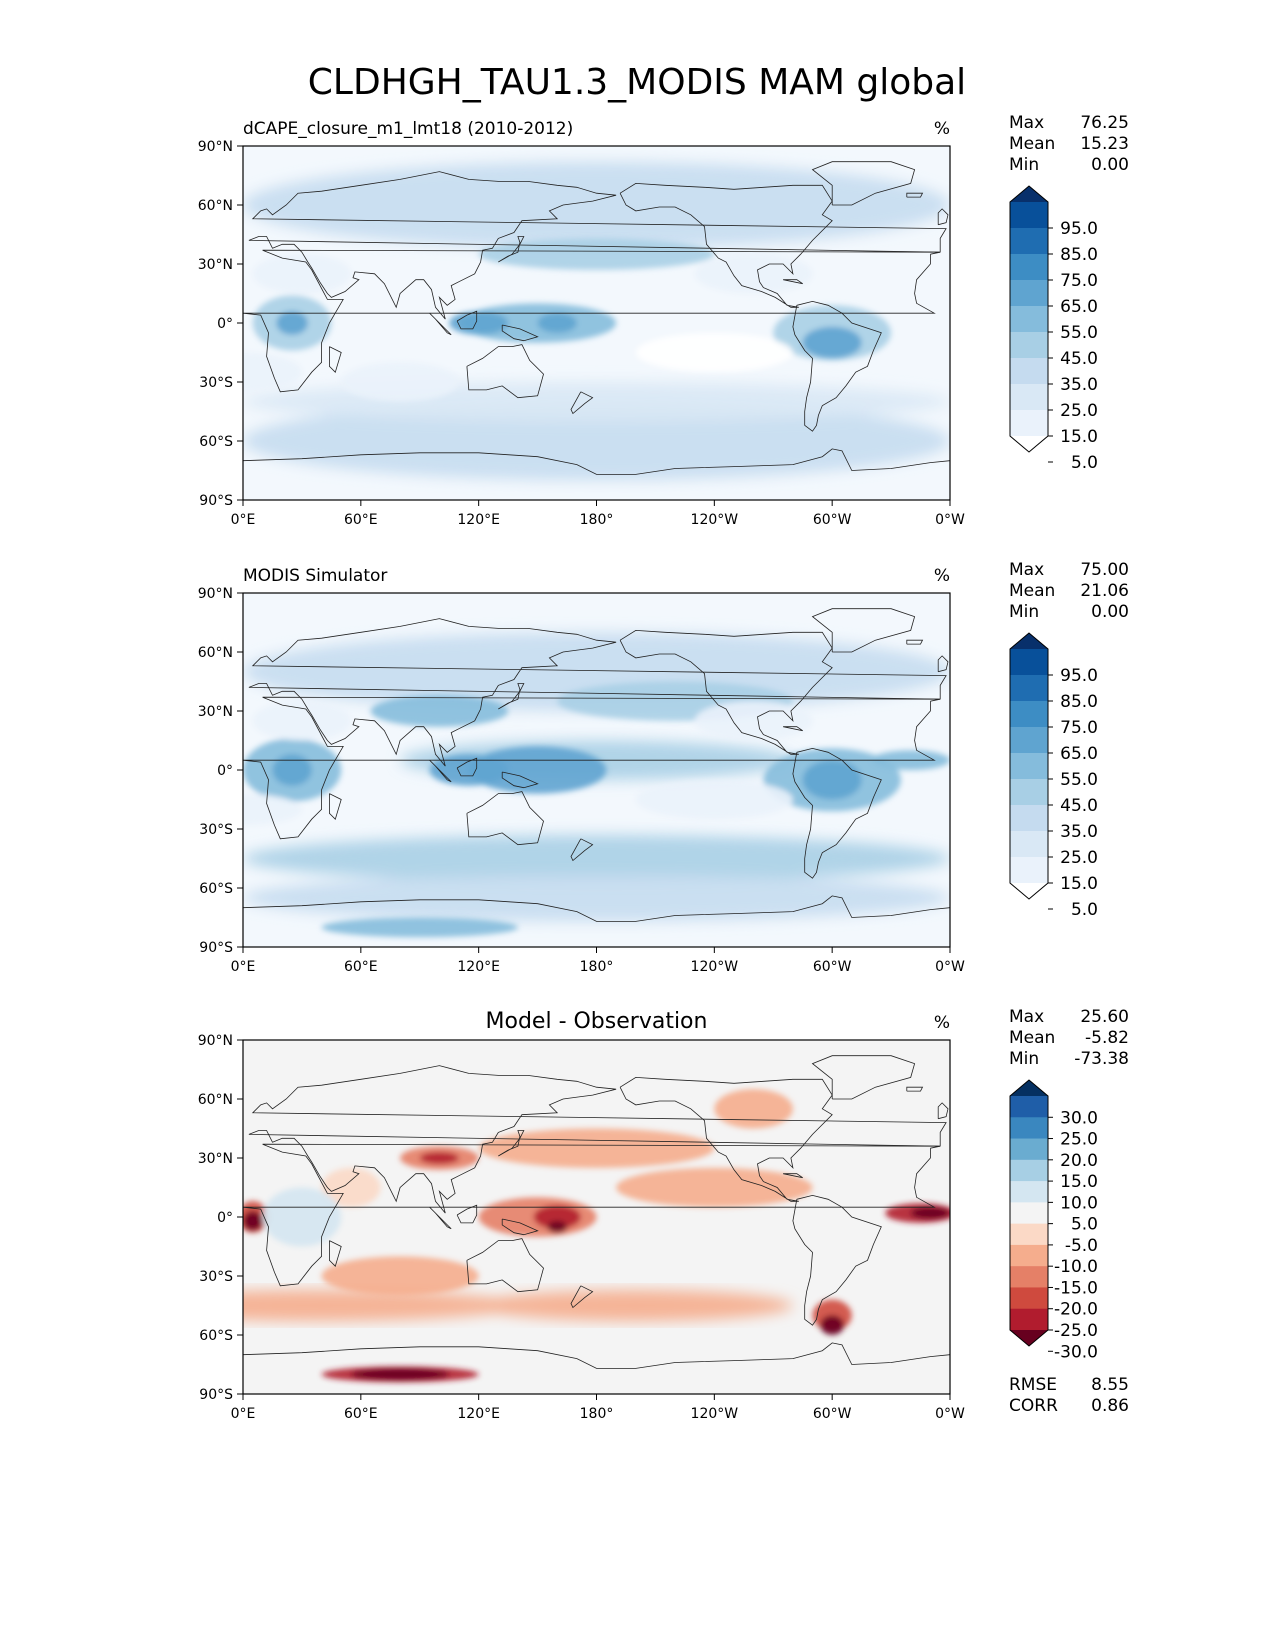 This screenshot has height=1650, width=1275. I want to click on panel-title-center: Model - Observation, so click(597, 1021).